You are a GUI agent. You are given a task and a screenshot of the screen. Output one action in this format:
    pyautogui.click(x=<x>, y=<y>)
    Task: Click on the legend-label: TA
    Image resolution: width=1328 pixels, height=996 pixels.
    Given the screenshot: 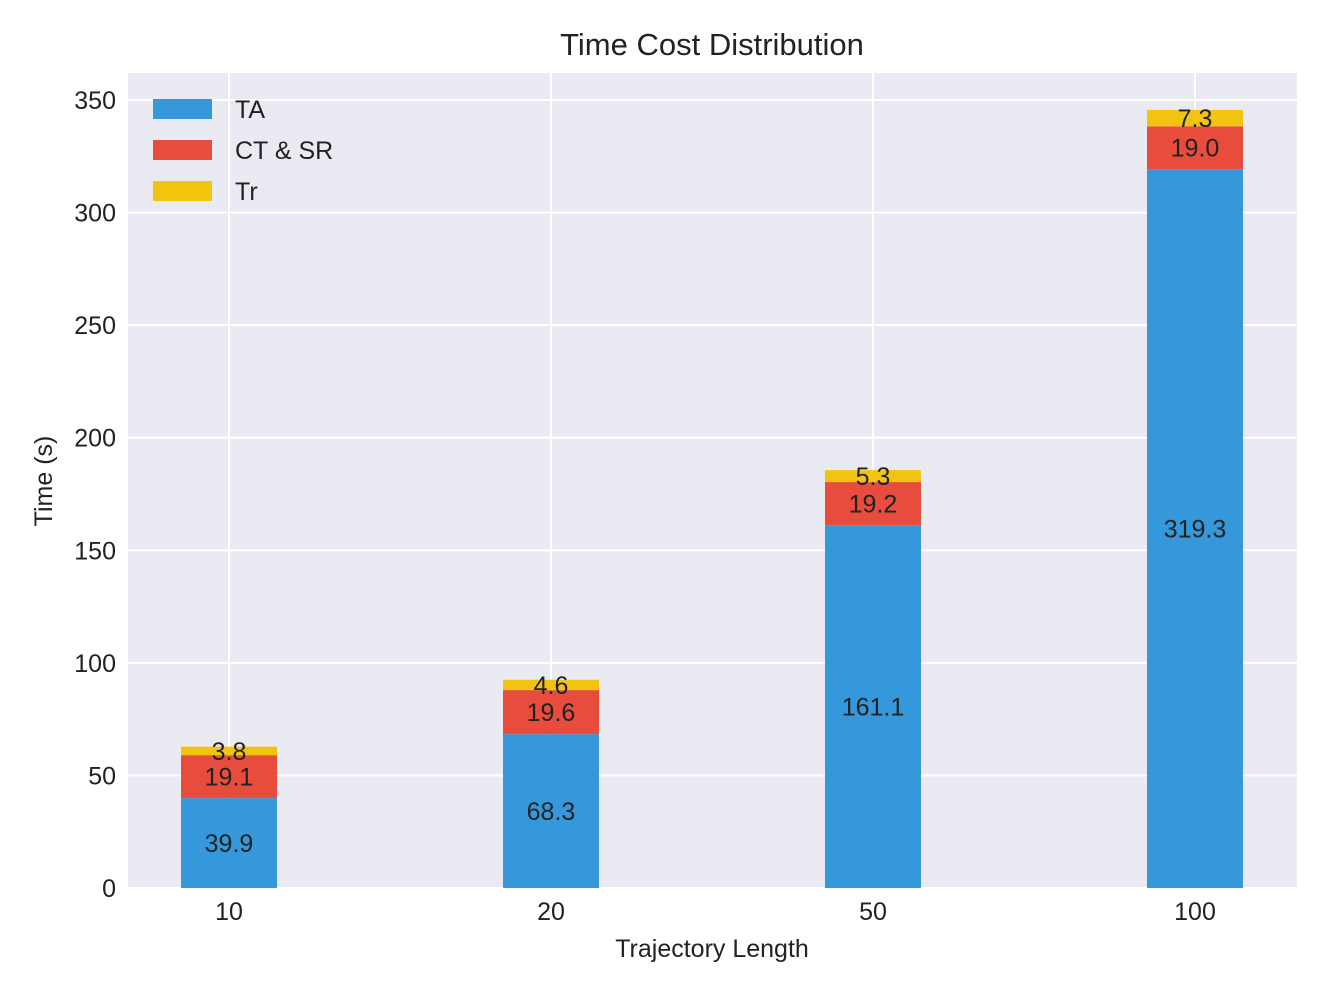 What is the action you would take?
    pyautogui.click(x=250, y=110)
    